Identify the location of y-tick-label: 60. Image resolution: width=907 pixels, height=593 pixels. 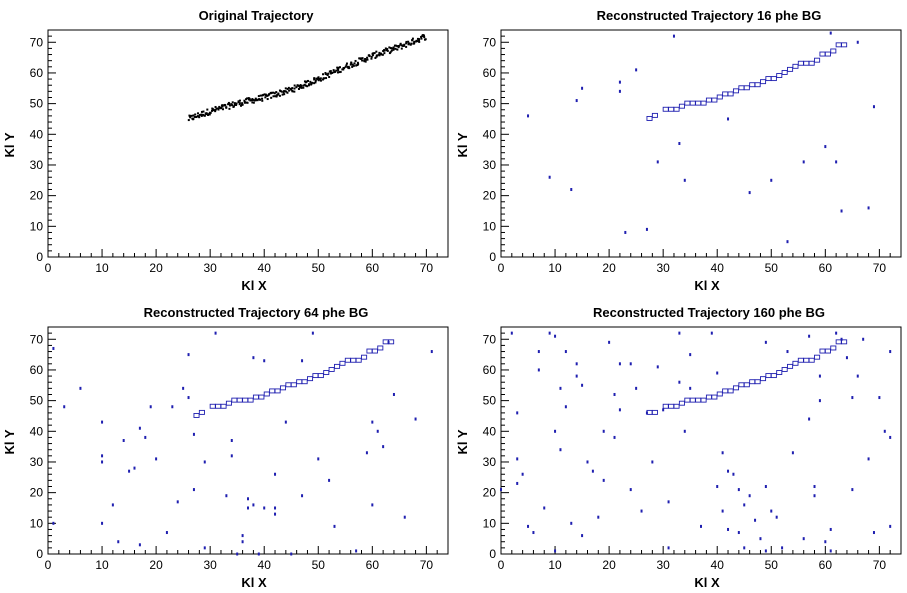
(37, 73).